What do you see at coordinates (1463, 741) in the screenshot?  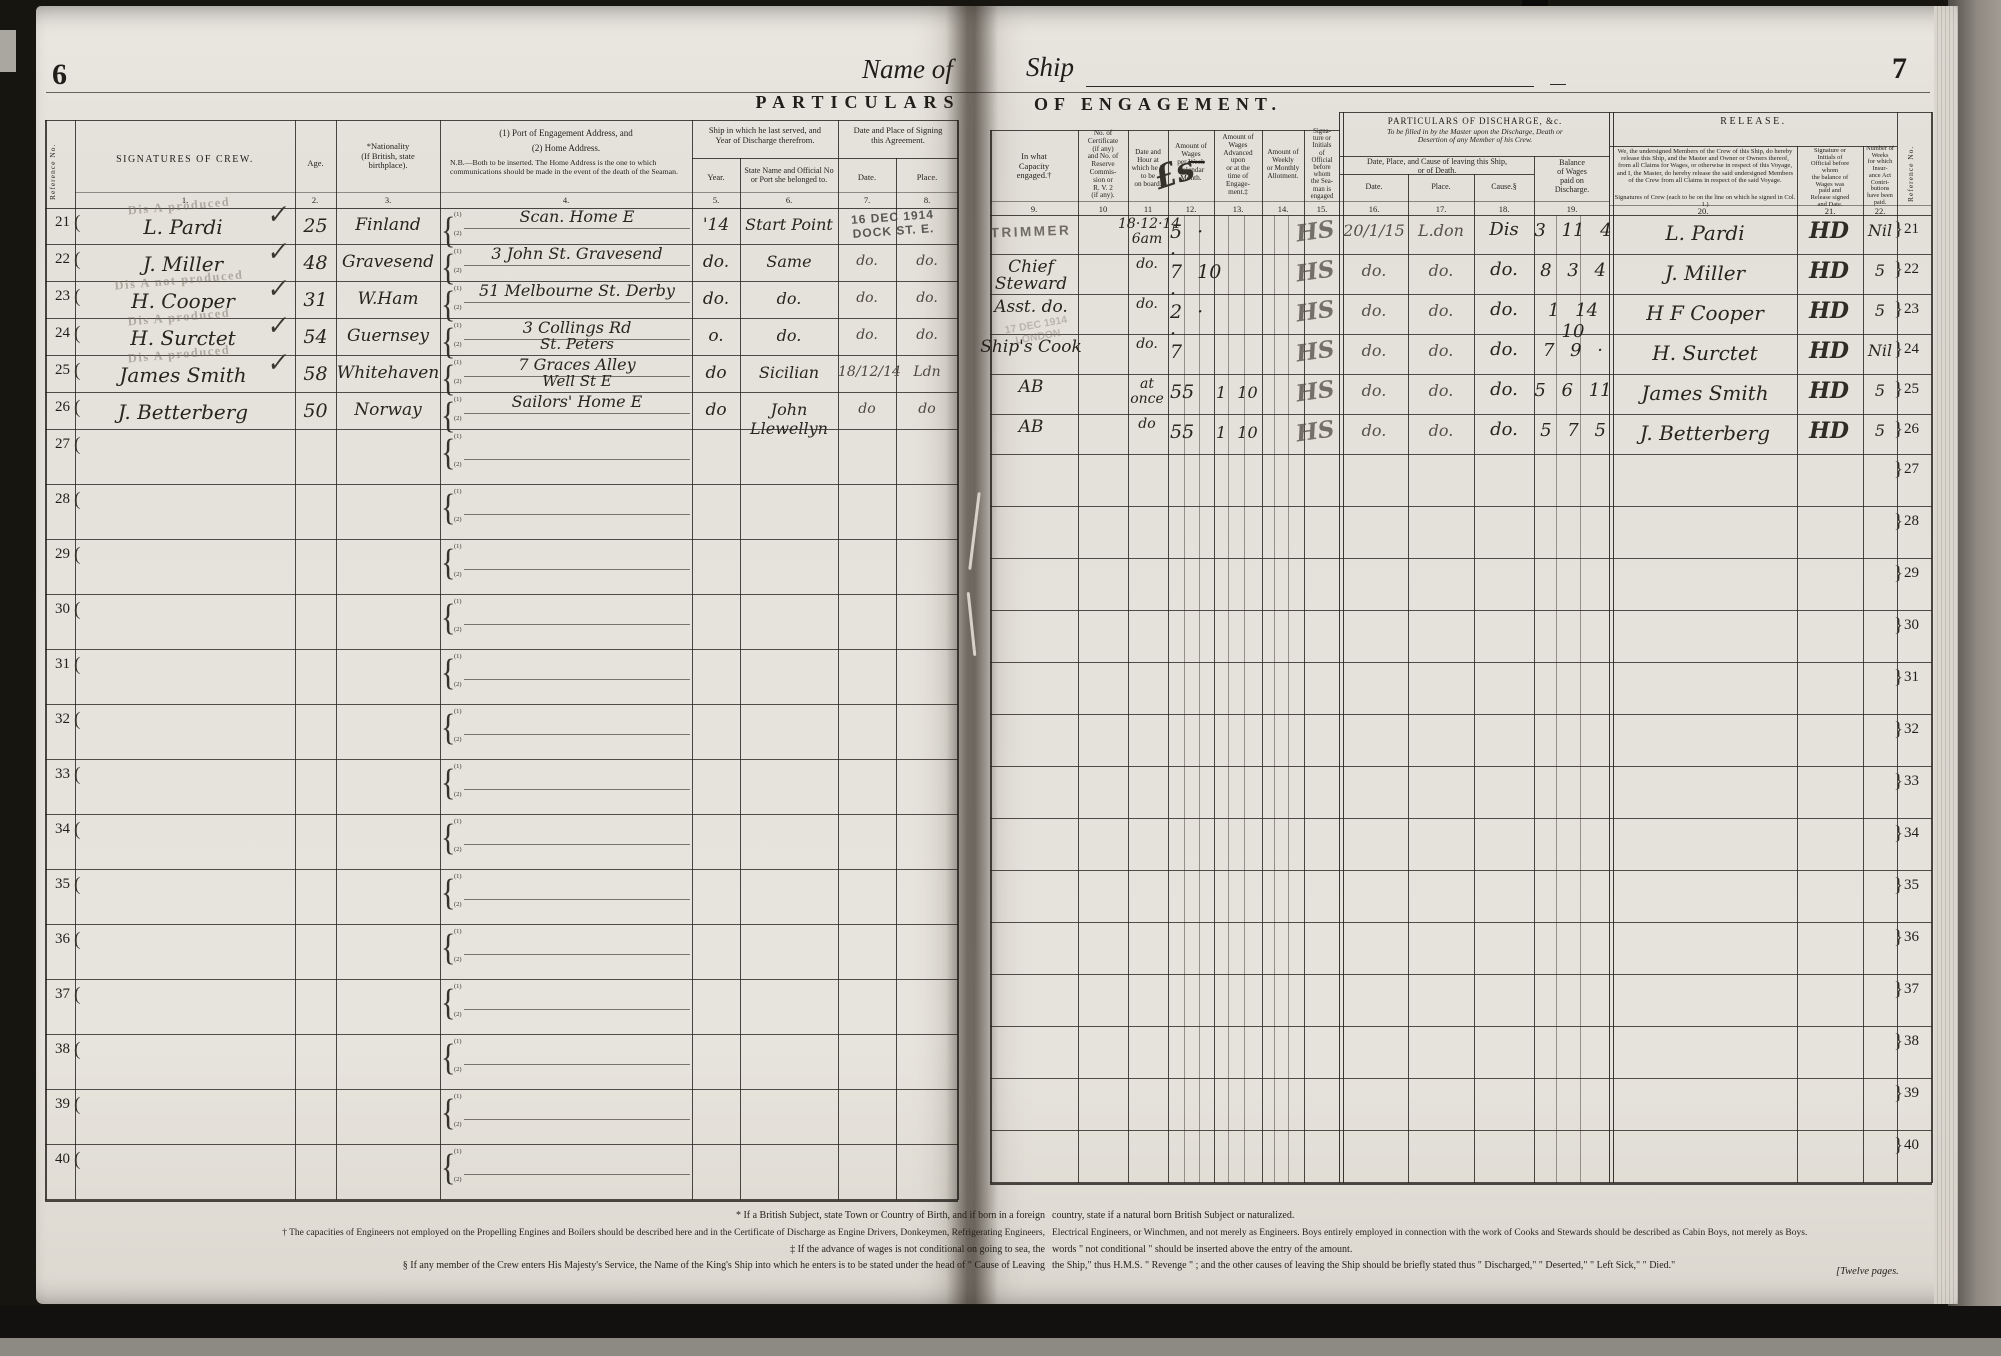 I see `crew-row-right: } 32` at bounding box center [1463, 741].